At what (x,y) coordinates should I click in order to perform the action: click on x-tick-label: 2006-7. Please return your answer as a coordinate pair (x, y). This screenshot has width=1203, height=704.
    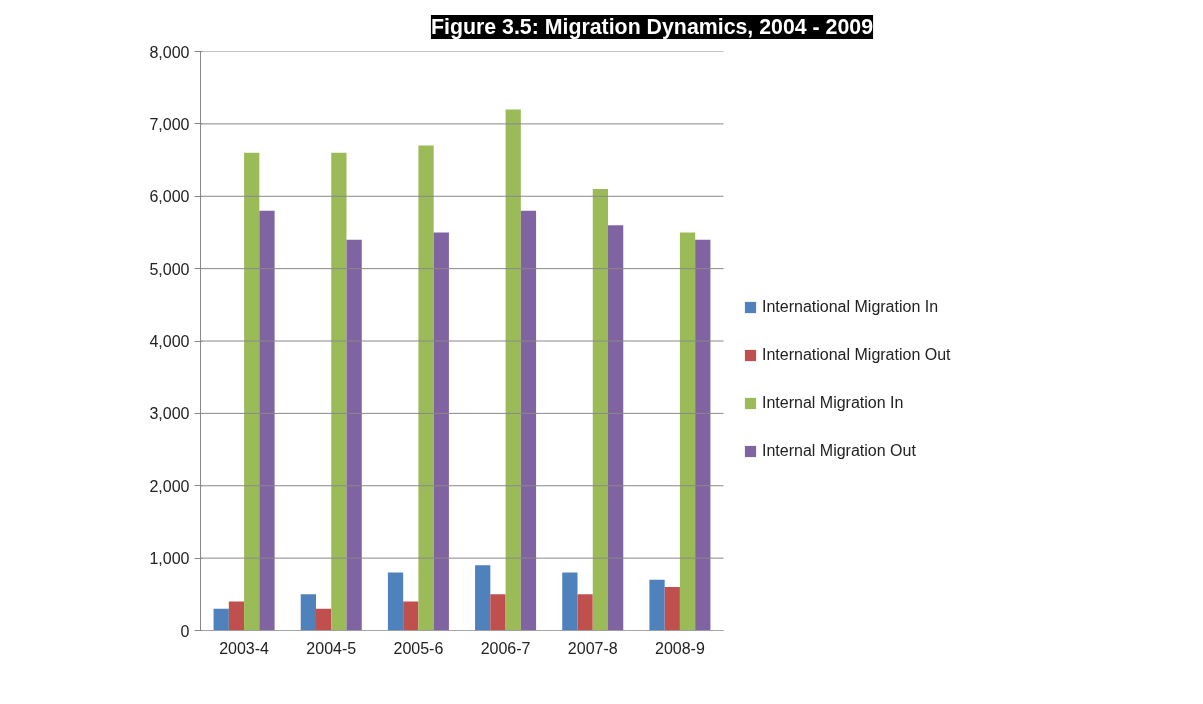
    Looking at the image, I should click on (505, 648).